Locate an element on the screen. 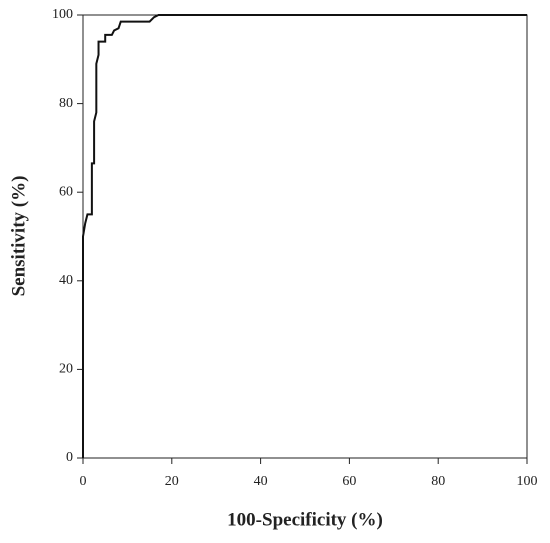 This screenshot has width=550, height=543. y-tick-label: 20 is located at coordinates (66, 369).